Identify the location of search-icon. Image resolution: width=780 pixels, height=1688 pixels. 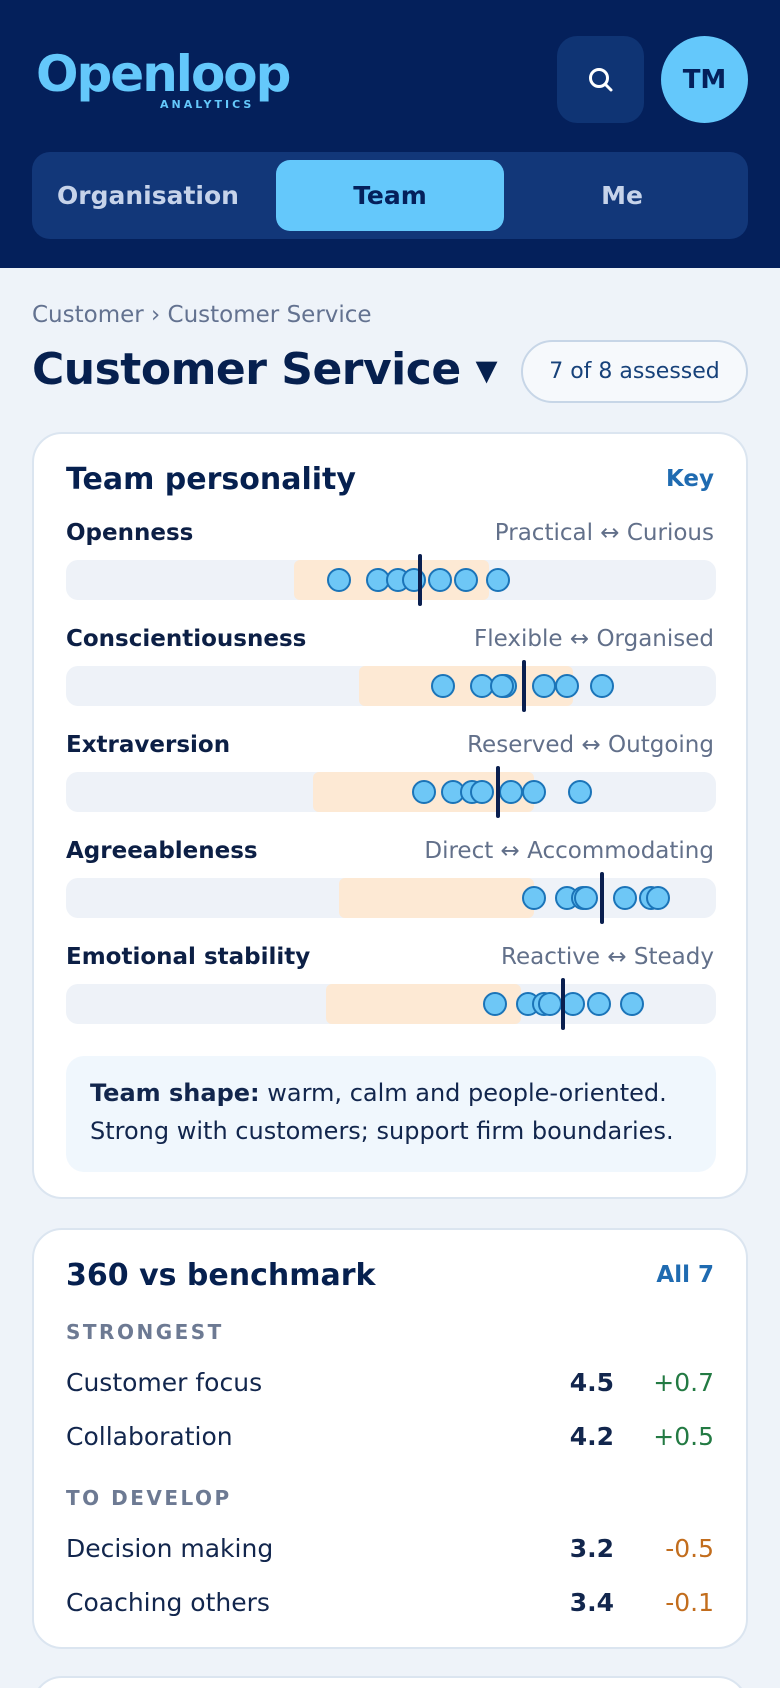
(600, 79).